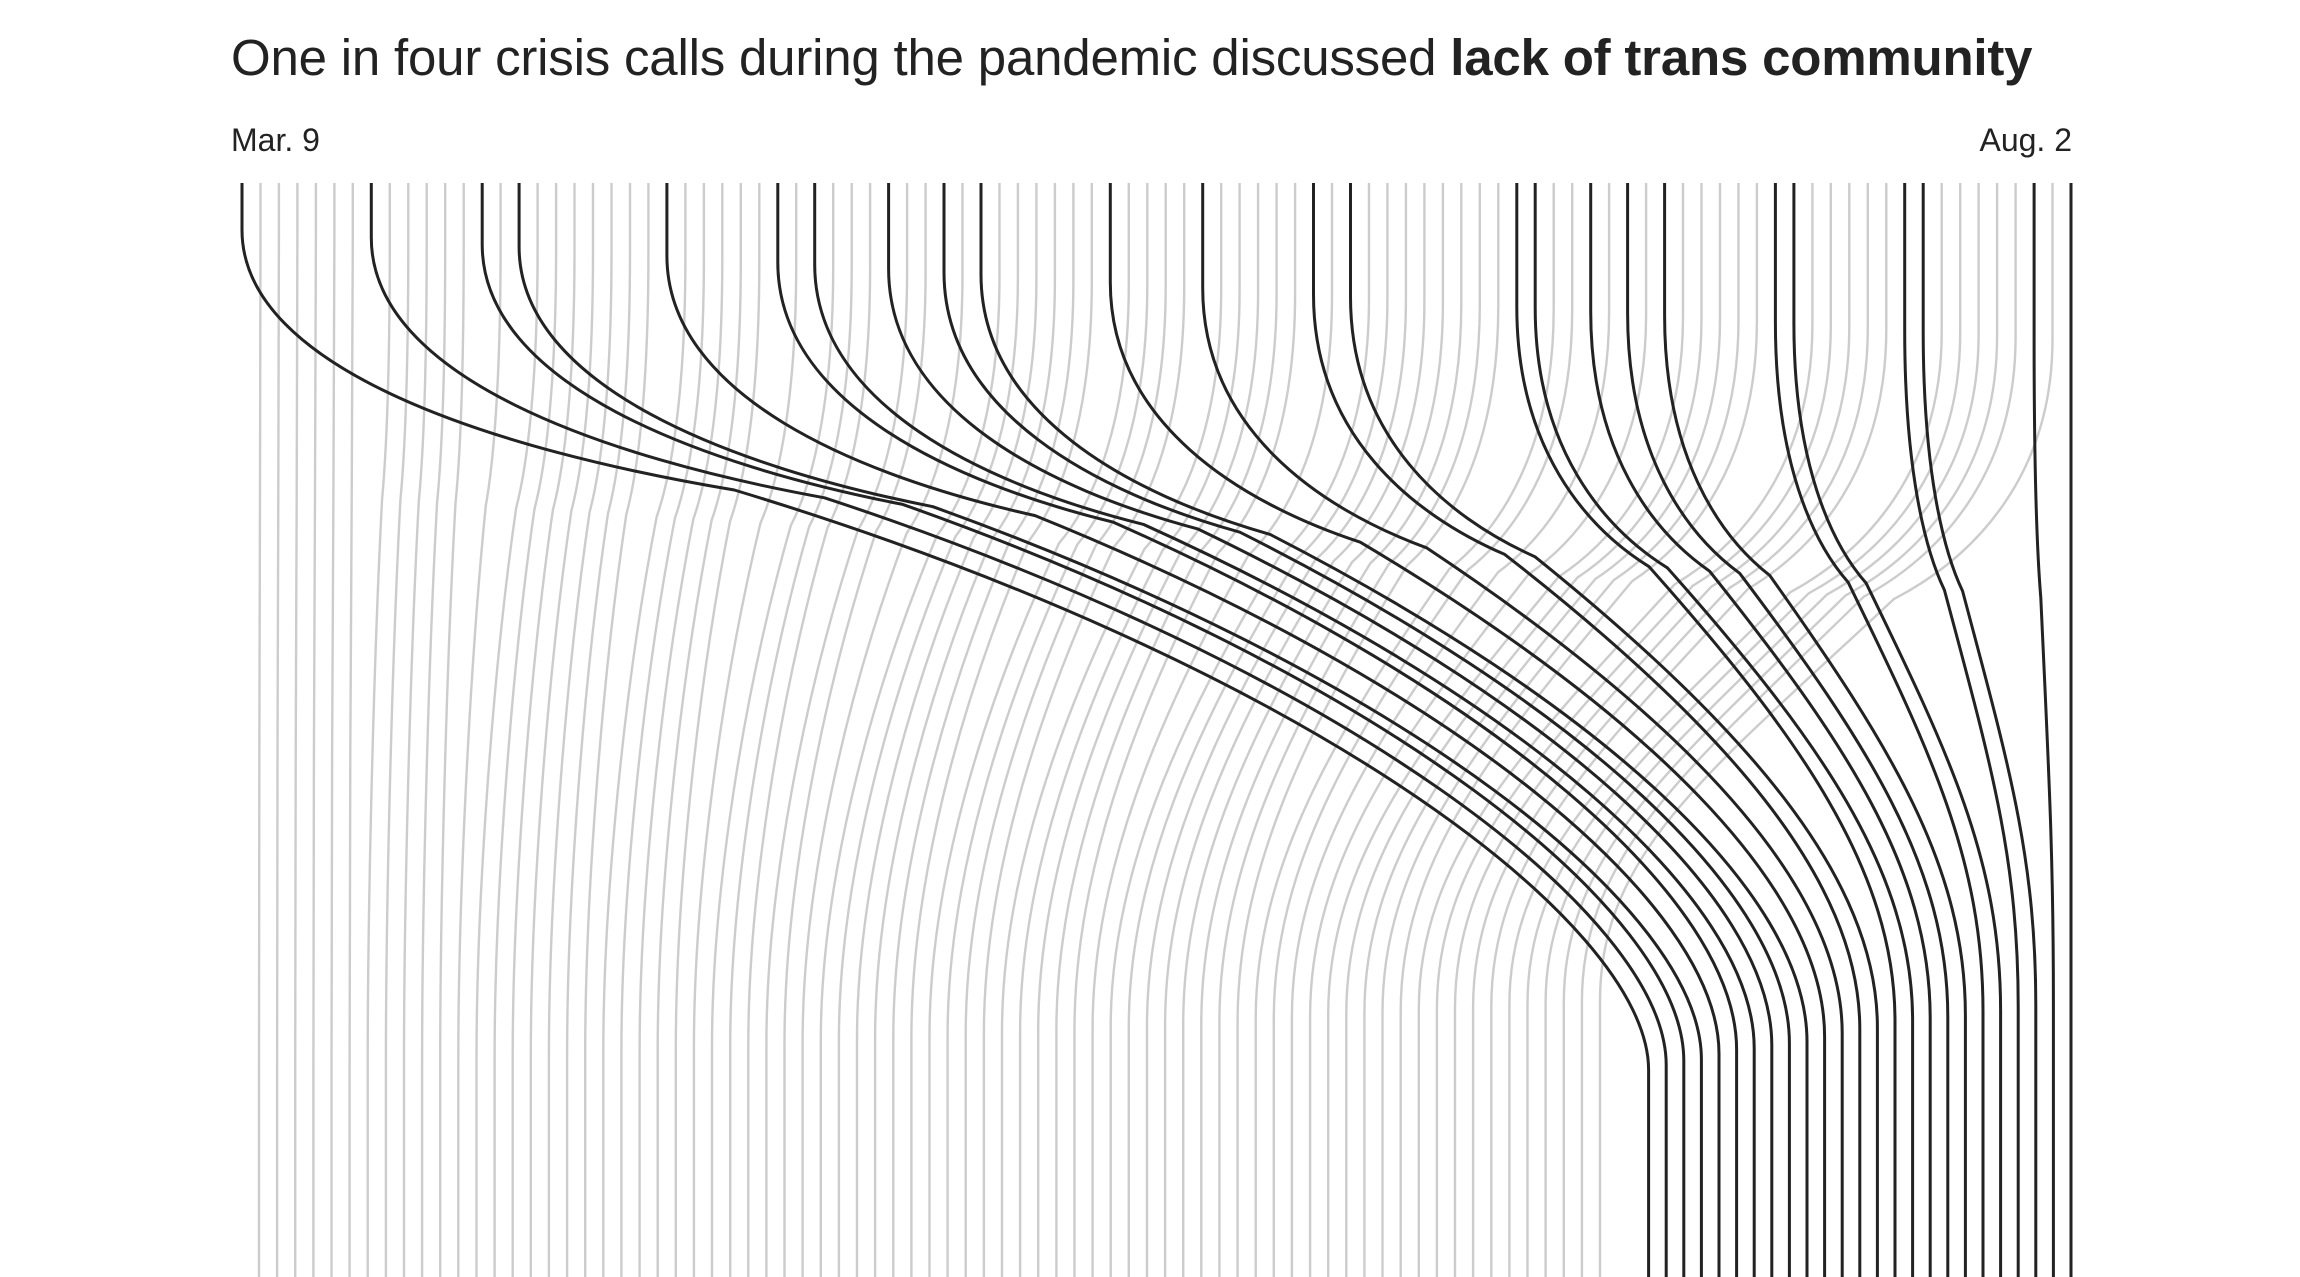 The width and height of the screenshot is (2300, 1277). What do you see at coordinates (275, 140) in the screenshot?
I see `x-start-label: Mar. 9` at bounding box center [275, 140].